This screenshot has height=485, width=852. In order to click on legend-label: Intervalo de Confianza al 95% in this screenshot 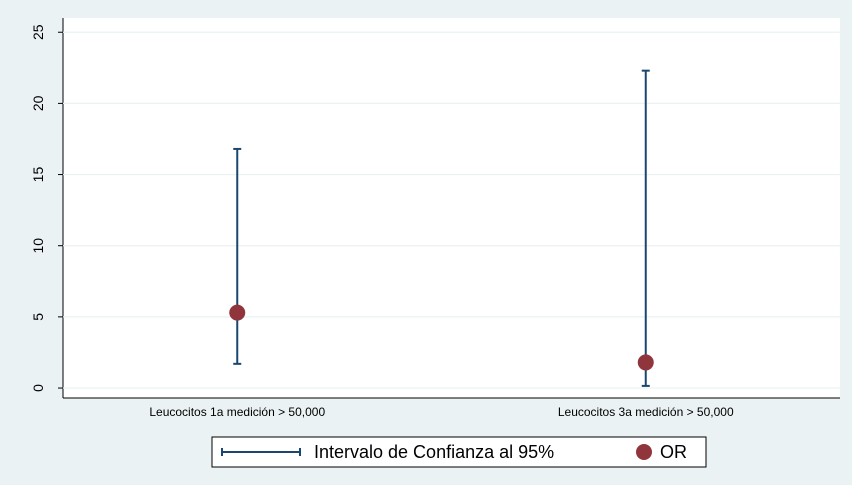, I will do `click(434, 452)`.